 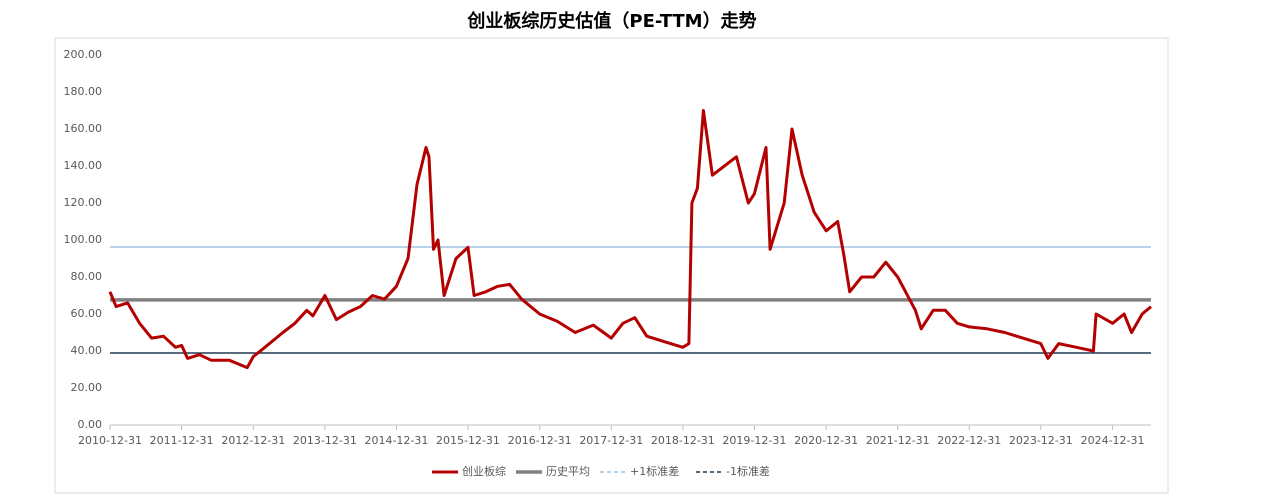 I want to click on x-tick-label: 2011-12-31, so click(x=182, y=440).